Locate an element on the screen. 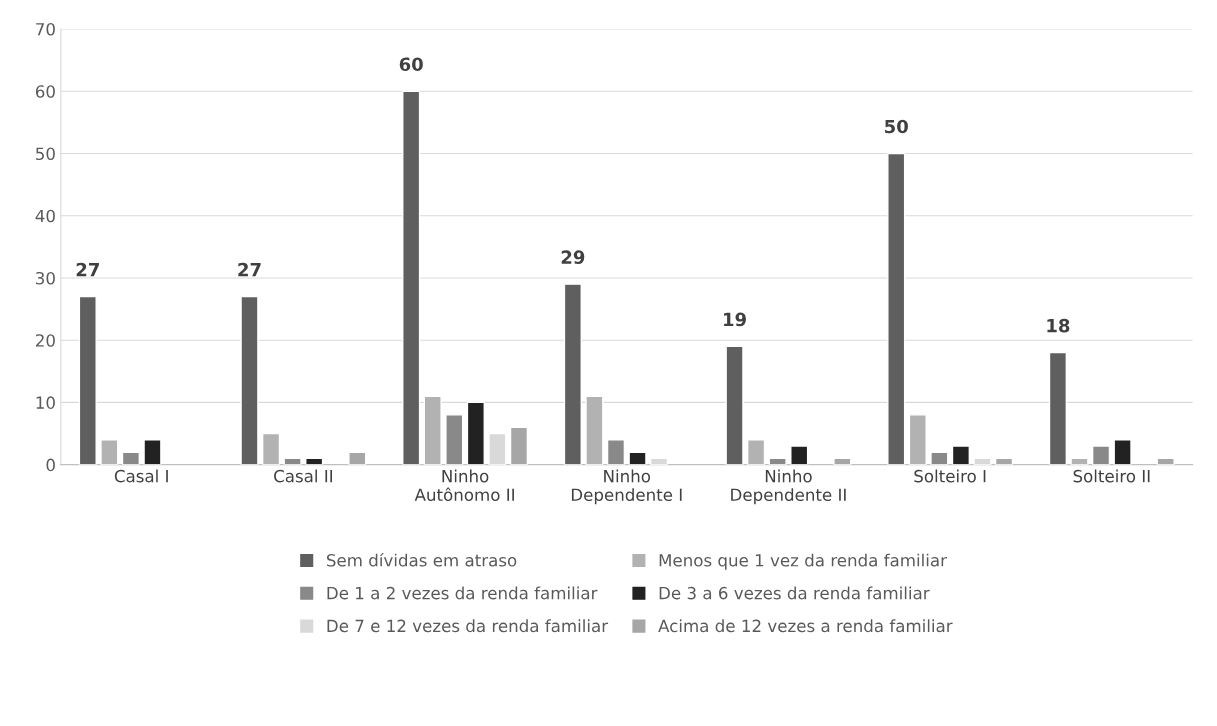 This screenshot has height=726, width=1217. legend-label: Menos que 1 vez da renda familiar is located at coordinates (803, 561).